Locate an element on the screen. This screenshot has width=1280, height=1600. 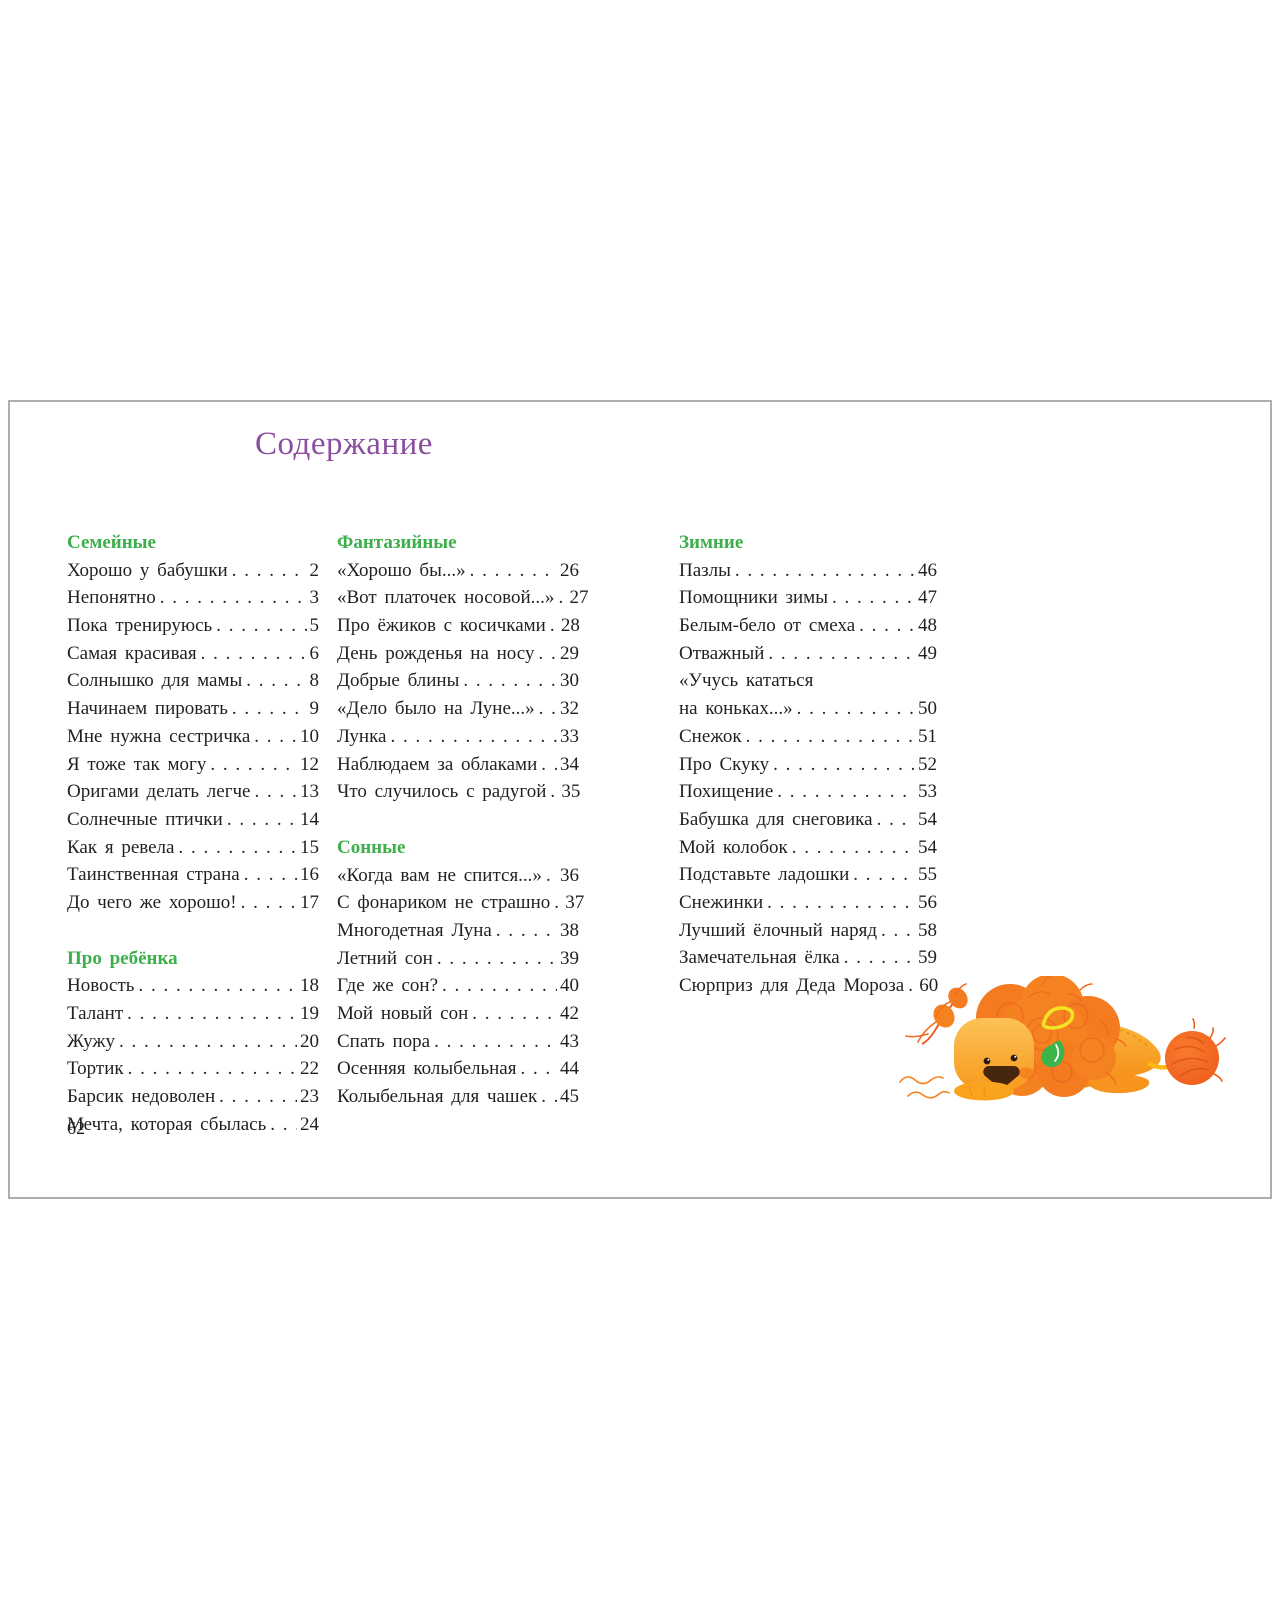
toc-section-header: Про ребёнка is located at coordinates (122, 958).